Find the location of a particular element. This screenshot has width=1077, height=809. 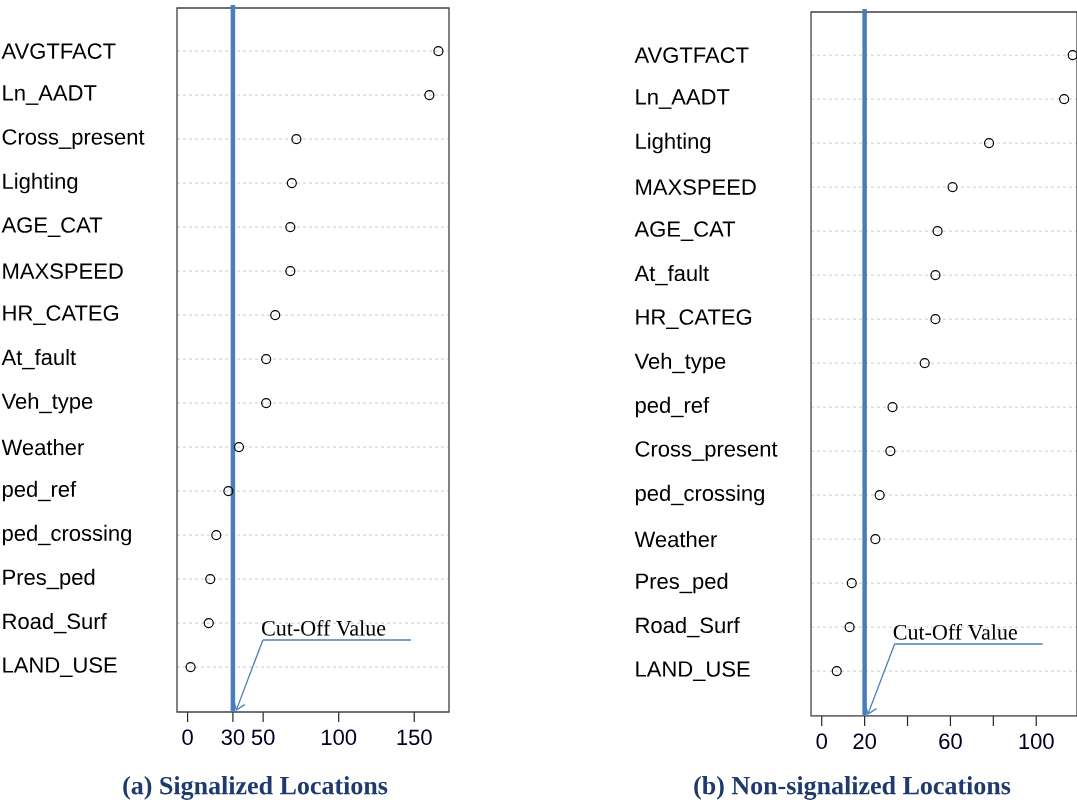

x-tick-label: 30 is located at coordinates (233, 737).